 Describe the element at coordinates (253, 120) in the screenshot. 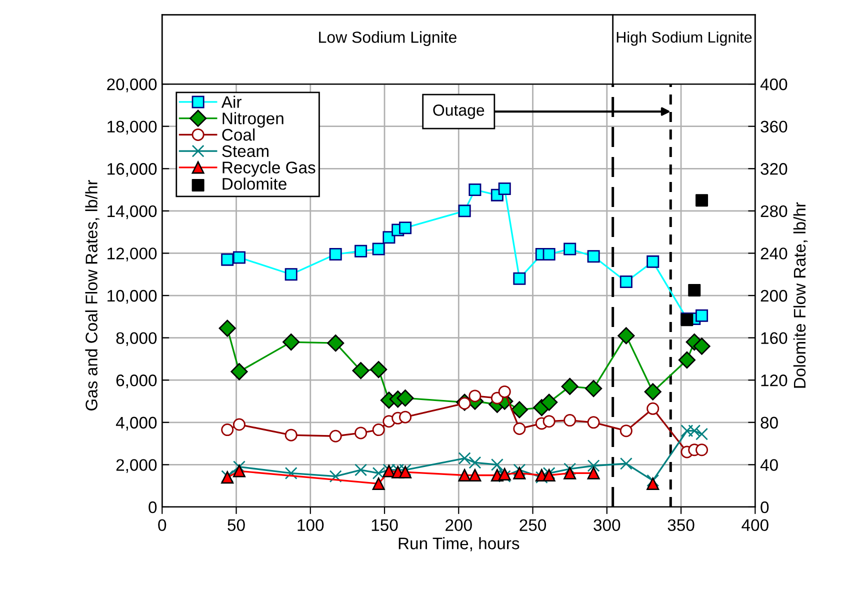

I see `legend-label: Nitrogen` at that location.